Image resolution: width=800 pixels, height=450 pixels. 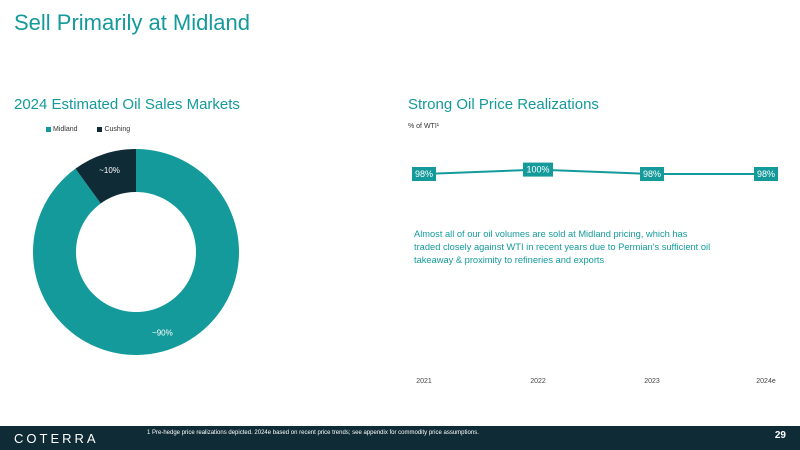 I want to click on x-tick-2024e: 2024e, so click(x=766, y=381).